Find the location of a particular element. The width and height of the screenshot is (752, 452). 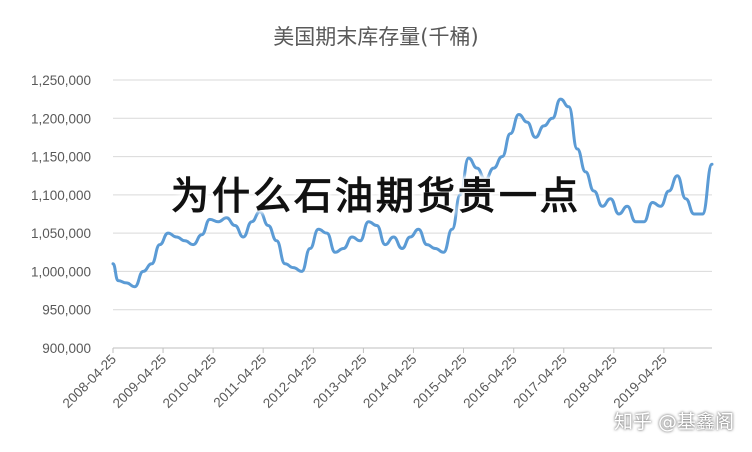

y-tick-label: 900,000 is located at coordinates (66, 348).